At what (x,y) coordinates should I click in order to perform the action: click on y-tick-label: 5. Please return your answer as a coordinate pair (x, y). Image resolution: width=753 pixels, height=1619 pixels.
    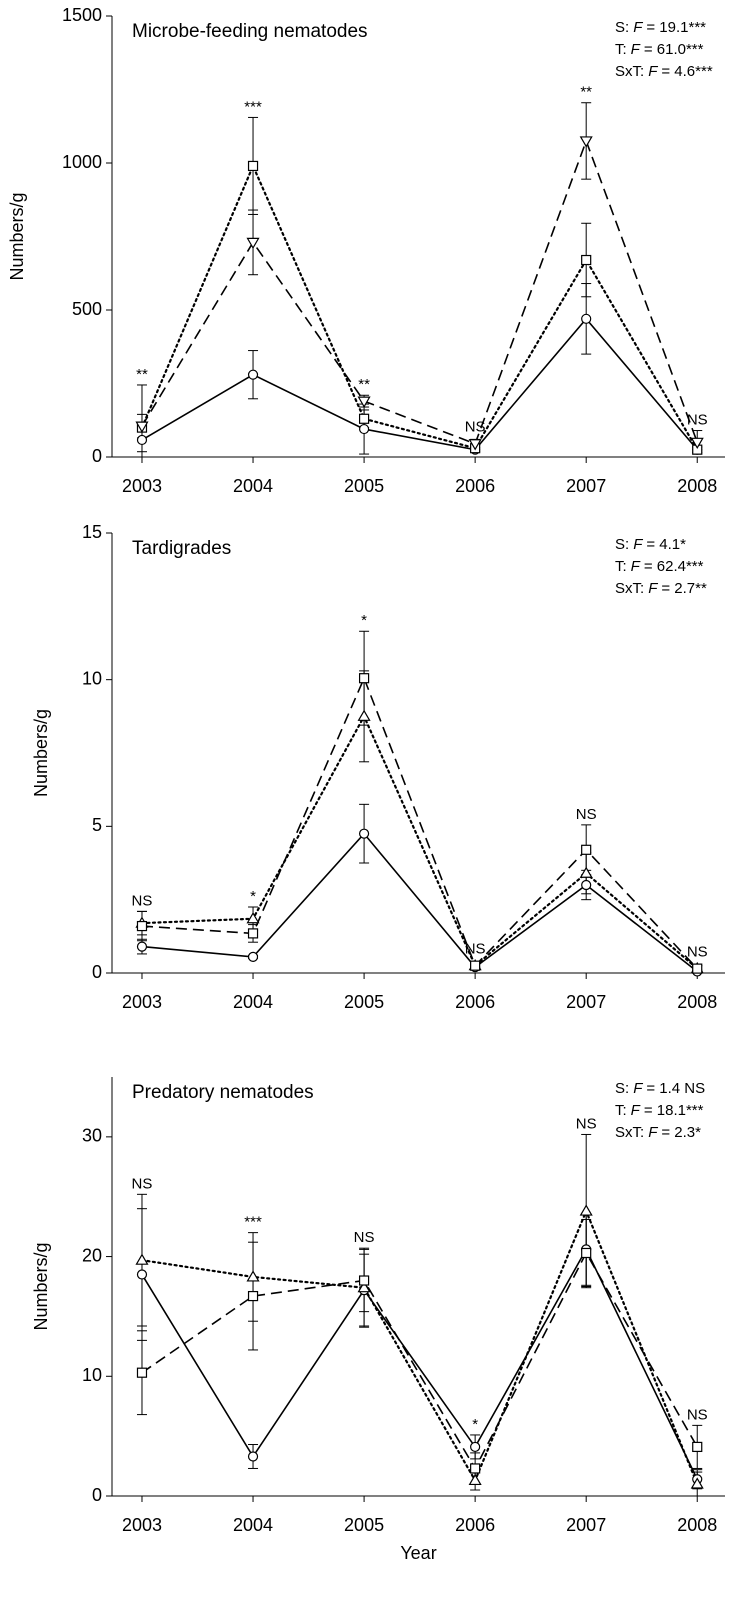
    Looking at the image, I should click on (97, 825).